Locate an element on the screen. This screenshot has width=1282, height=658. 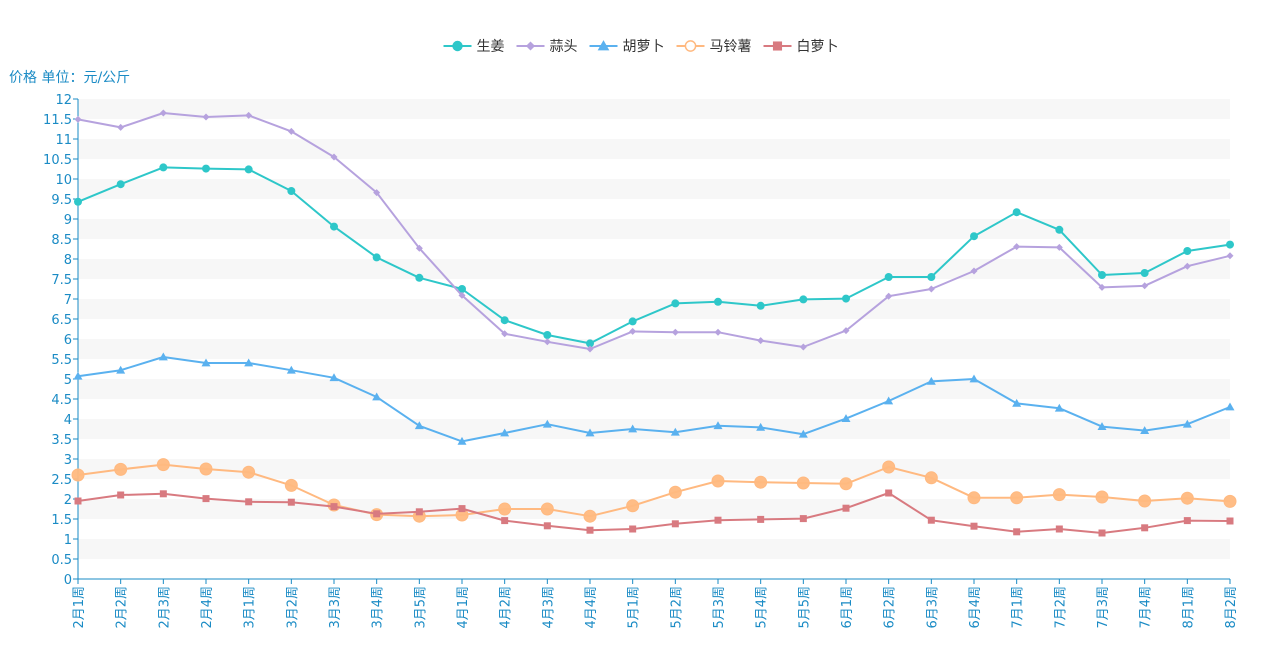
legend-item: 蒜头 is located at coordinates (547, 47).